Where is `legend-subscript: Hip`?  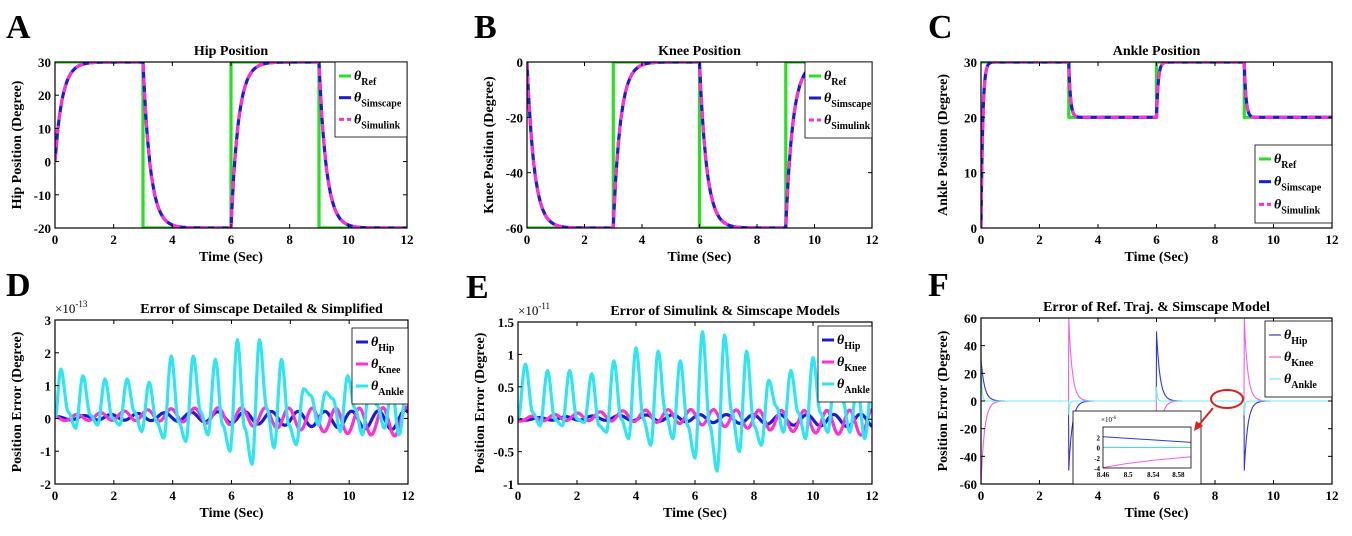
legend-subscript: Hip is located at coordinates (386, 348).